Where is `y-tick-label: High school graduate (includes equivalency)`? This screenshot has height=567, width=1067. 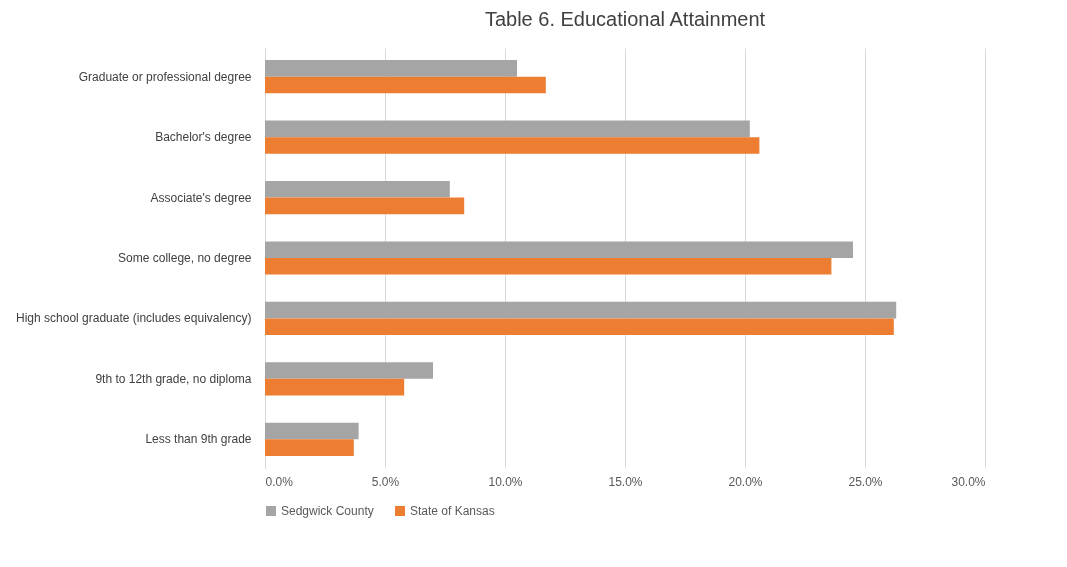 y-tick-label: High school graduate (includes equivalency) is located at coordinates (134, 318).